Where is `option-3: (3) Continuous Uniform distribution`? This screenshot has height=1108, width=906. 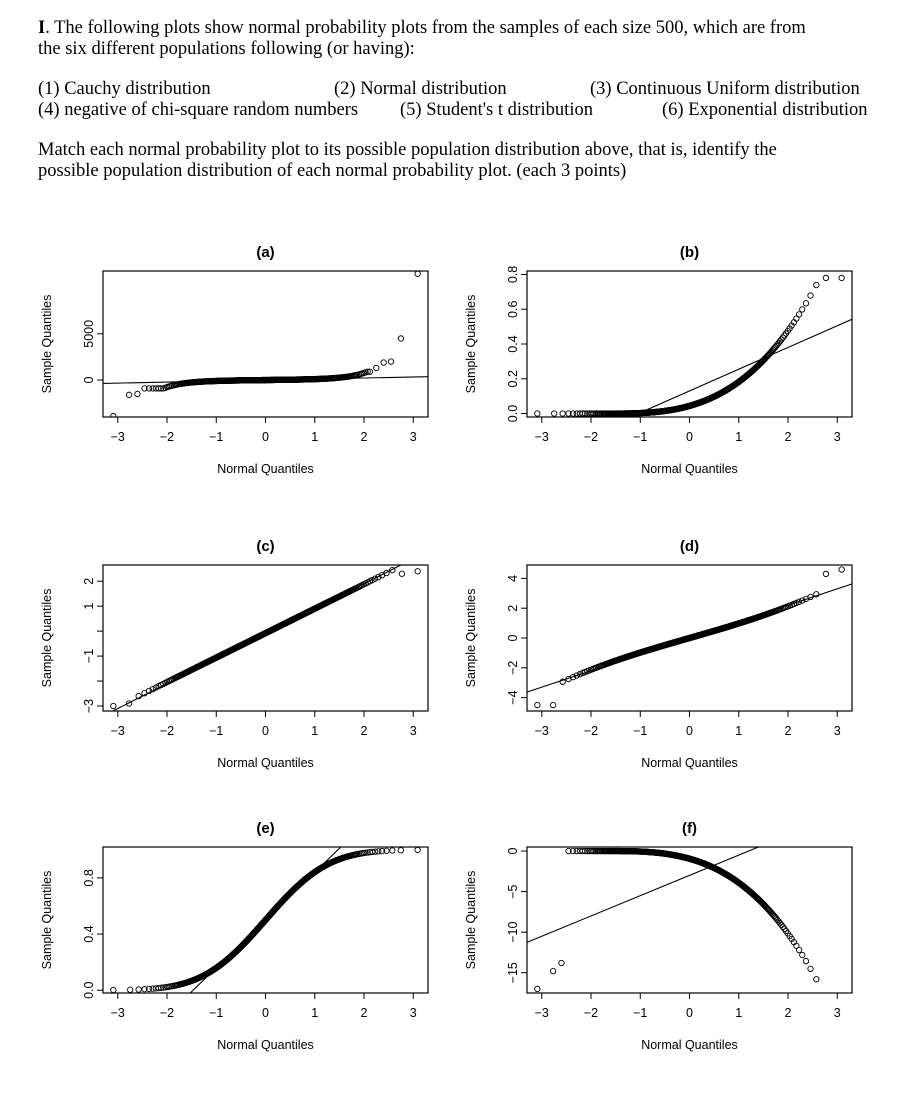
option-3: (3) Continuous Uniform distribution is located at coordinates (725, 89).